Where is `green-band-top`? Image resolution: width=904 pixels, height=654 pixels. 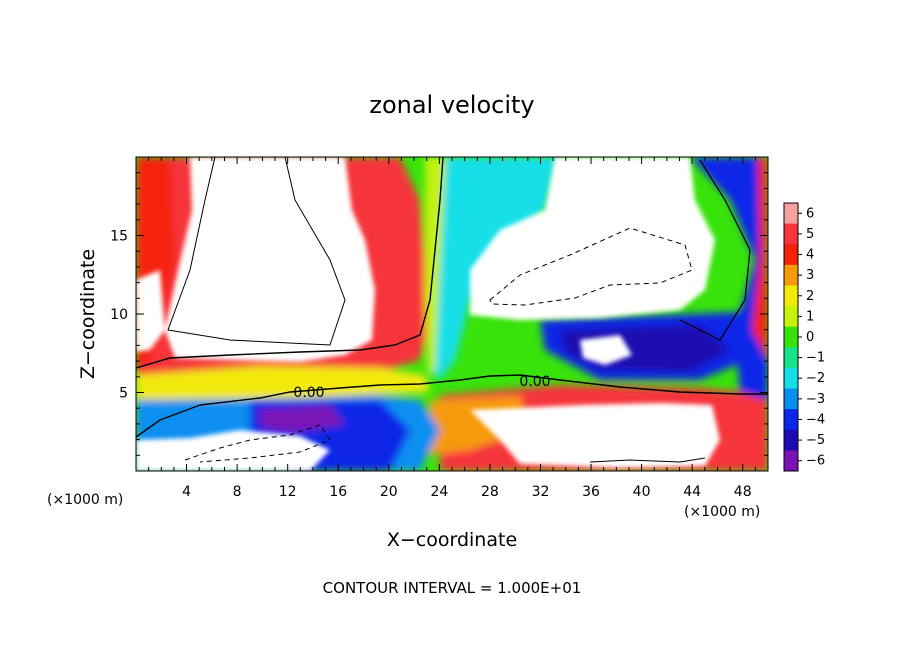 green-band-top is located at coordinates (435, 266).